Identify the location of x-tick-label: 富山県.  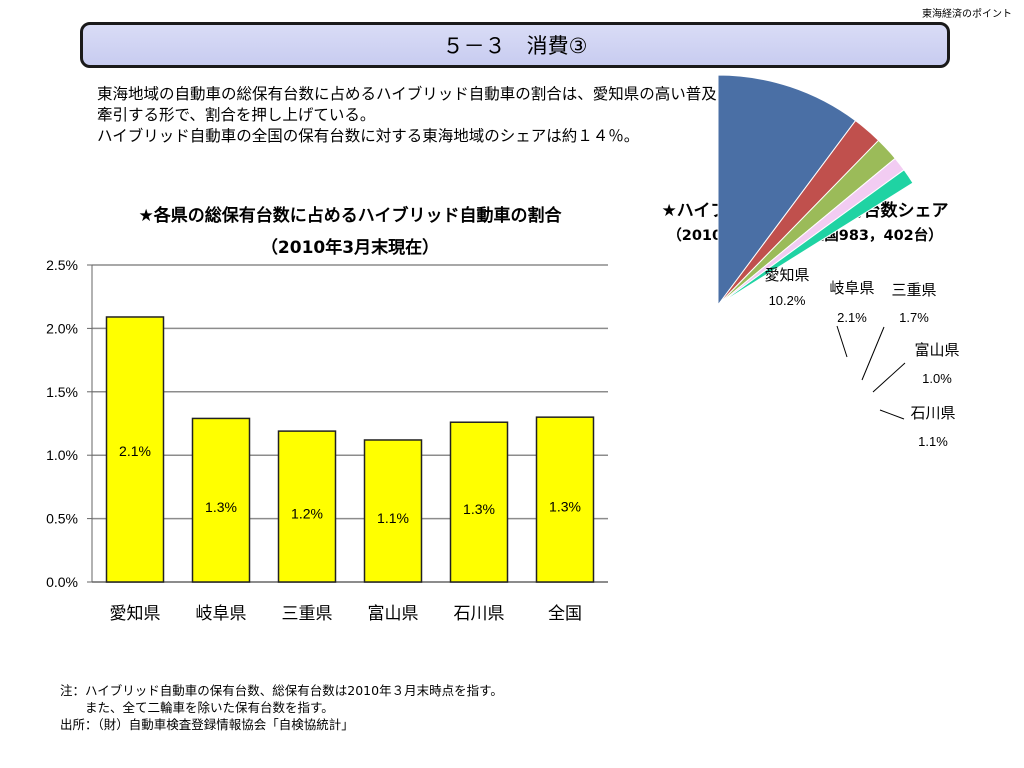
(393, 614).